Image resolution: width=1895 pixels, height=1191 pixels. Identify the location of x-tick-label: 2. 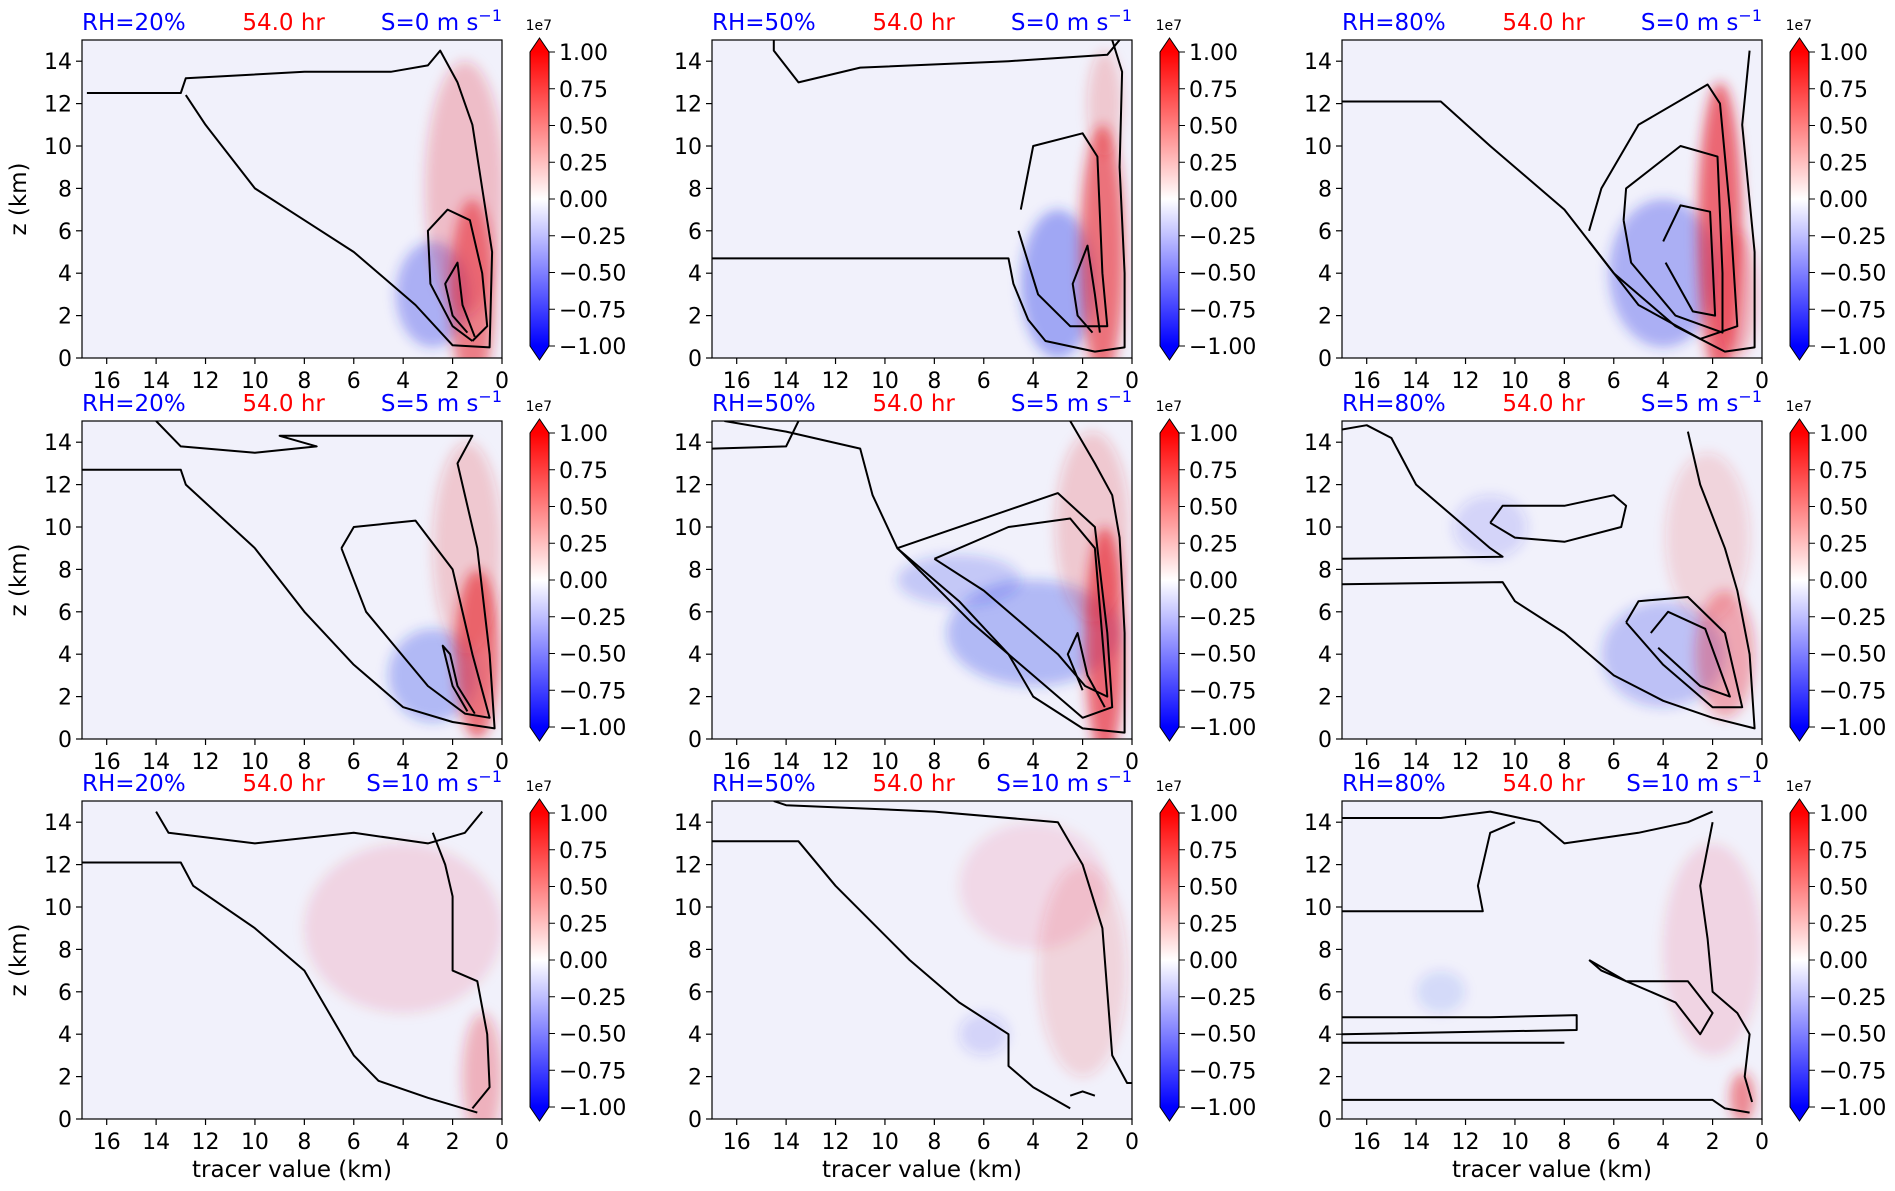
(1713, 381).